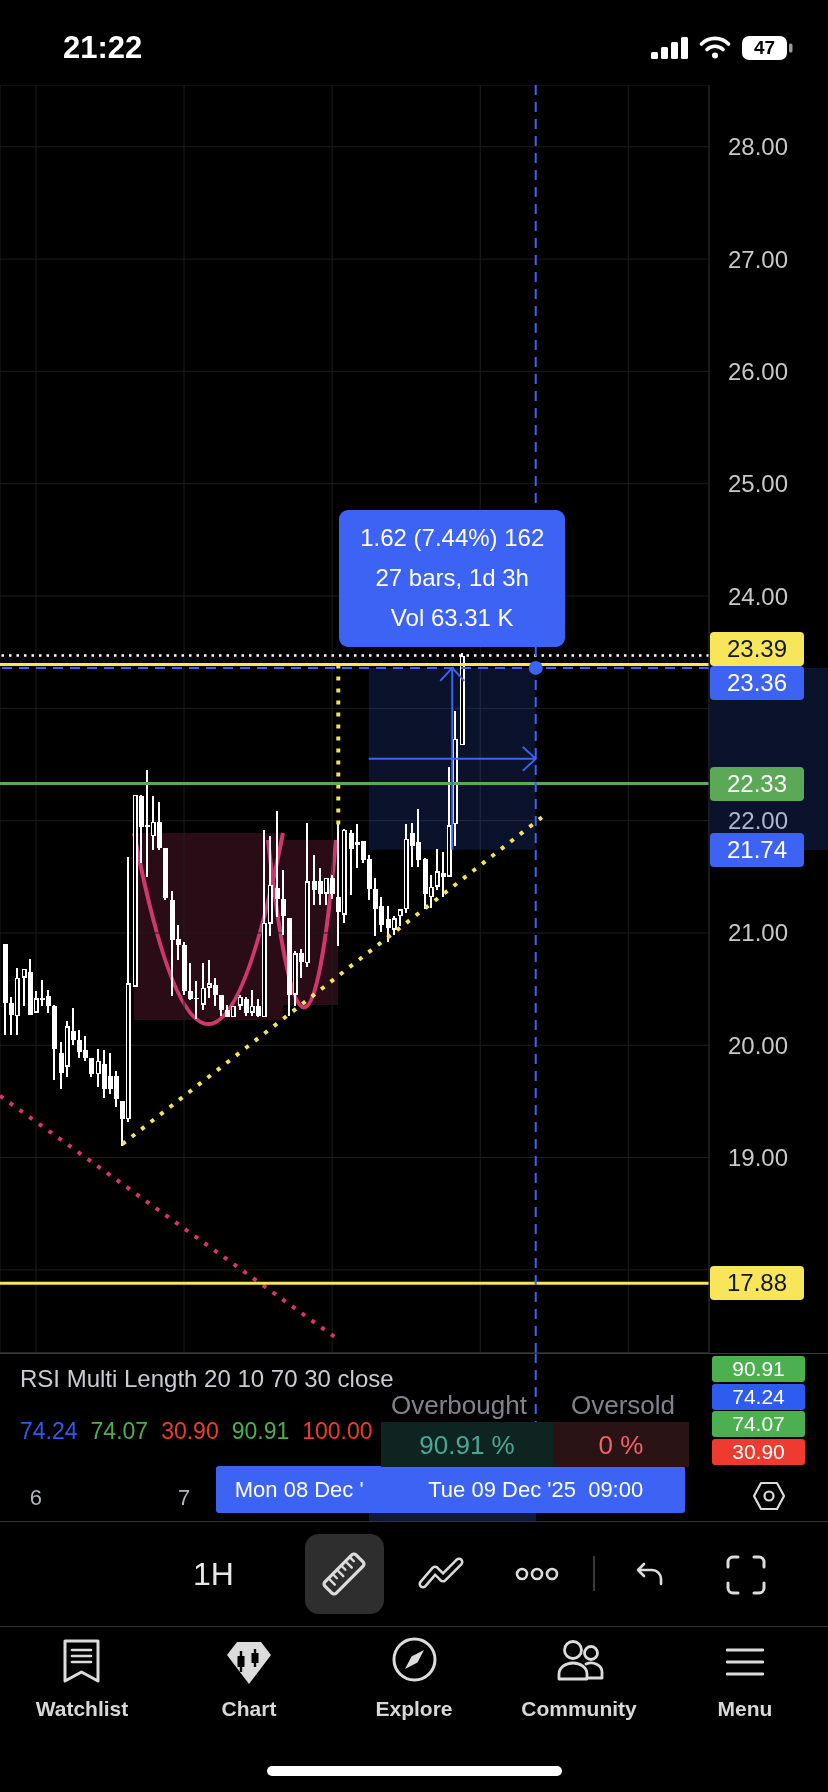 Image resolution: width=828 pixels, height=1792 pixels. I want to click on text: 100.00, so click(337, 1431).